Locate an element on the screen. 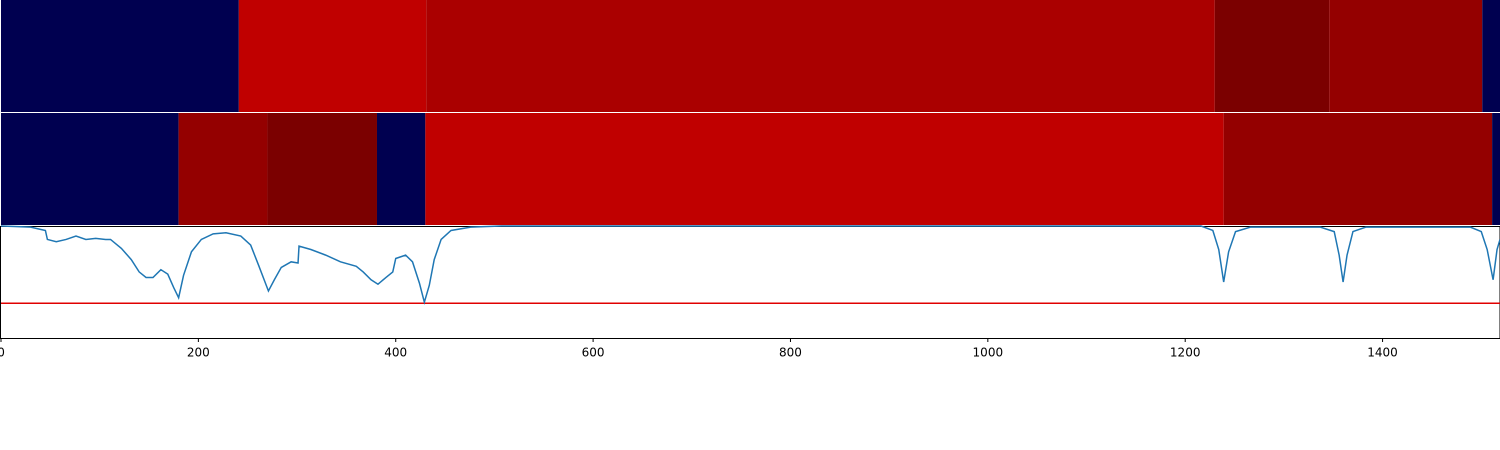 Image resolution: width=1500 pixels, height=450 pixels. x-tick-label: 0 is located at coordinates (2, 353).